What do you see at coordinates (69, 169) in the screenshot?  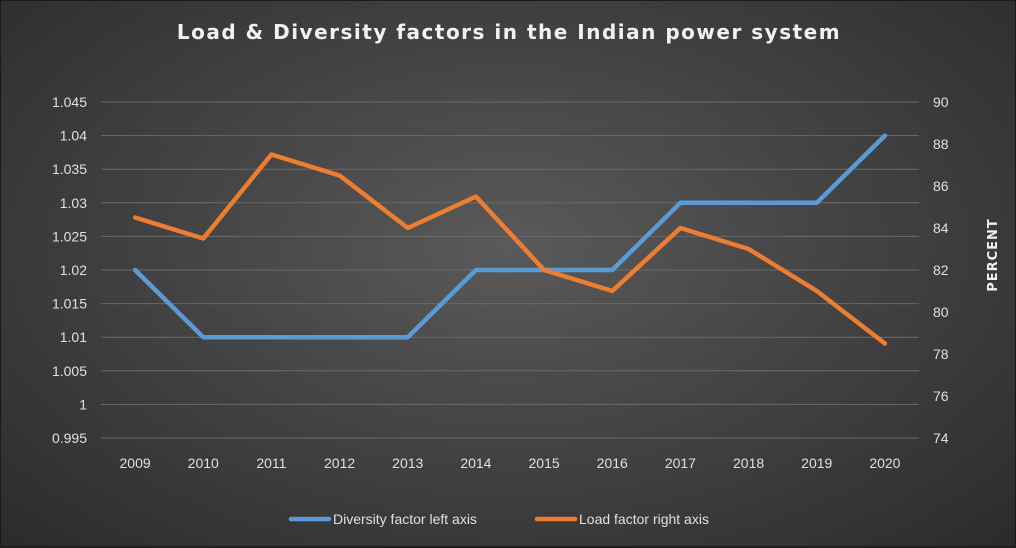 I see `left-tick-label: 1.035` at bounding box center [69, 169].